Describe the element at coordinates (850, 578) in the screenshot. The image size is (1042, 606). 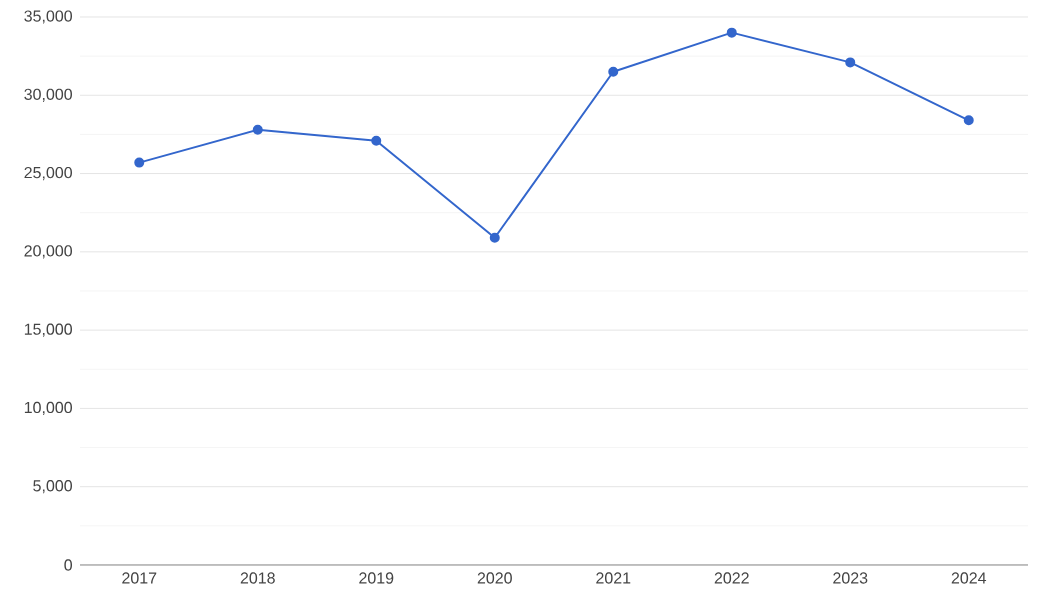
I see `x-tick-label: 2023` at that location.